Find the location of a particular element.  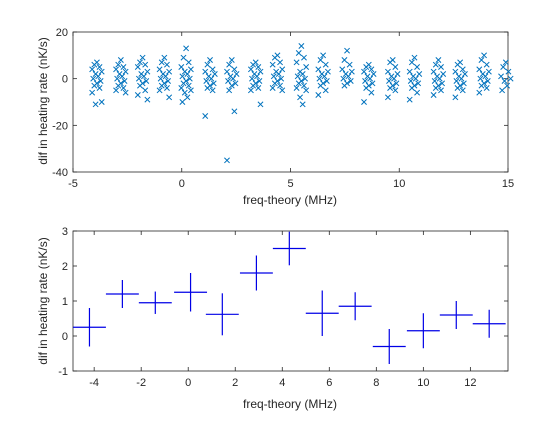

scatter-ytick-label: 0 is located at coordinates (65, 80).